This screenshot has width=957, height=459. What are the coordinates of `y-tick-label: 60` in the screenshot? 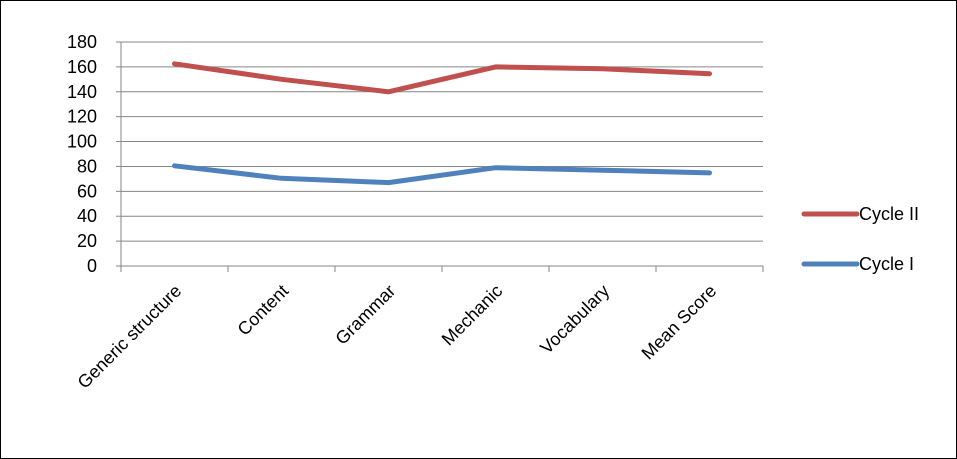 It's located at (87, 191).